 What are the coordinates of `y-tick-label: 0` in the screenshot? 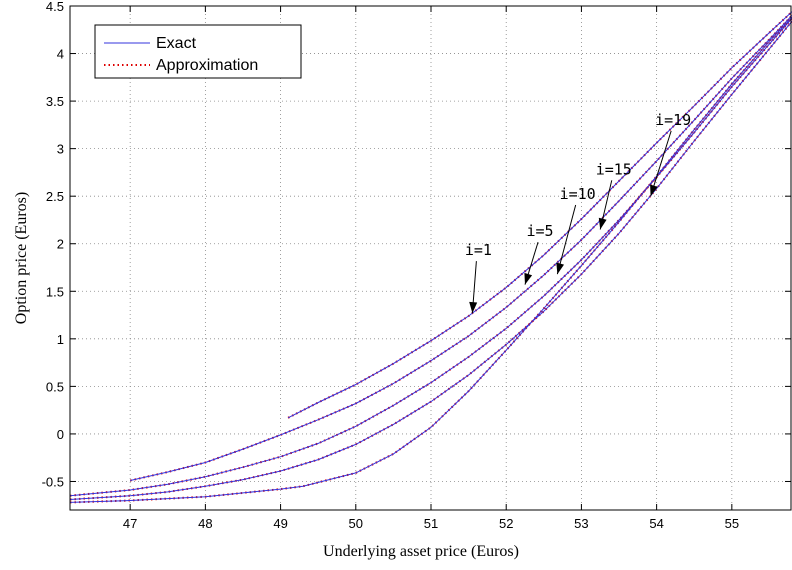 It's located at (60, 434).